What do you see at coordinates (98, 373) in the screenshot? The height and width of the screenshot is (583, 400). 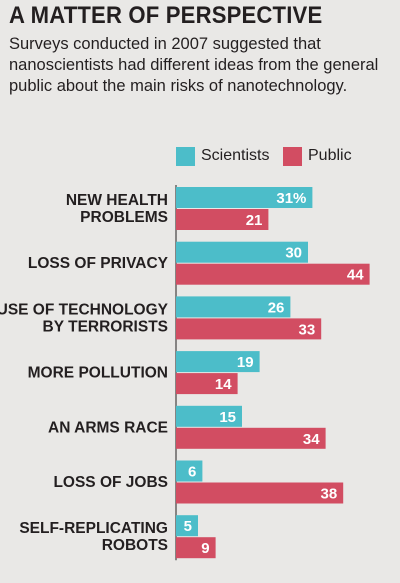 I see `category-label: MORE POLLUTION` at bounding box center [98, 373].